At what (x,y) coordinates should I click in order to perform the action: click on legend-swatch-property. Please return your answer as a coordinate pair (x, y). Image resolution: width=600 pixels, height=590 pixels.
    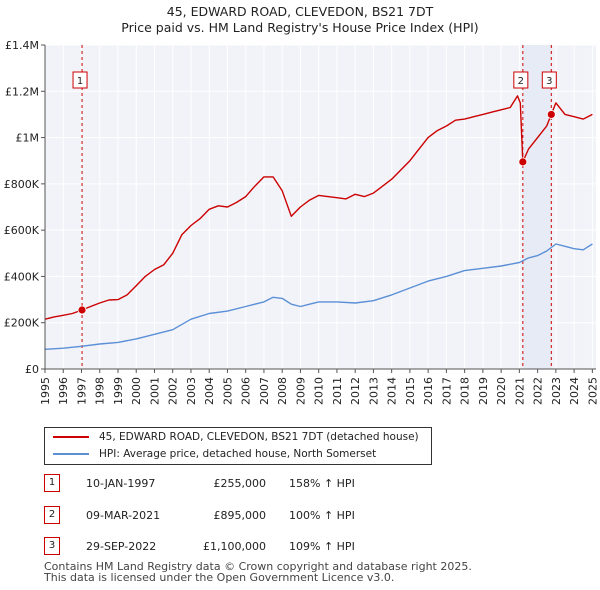
    Looking at the image, I should click on (71, 437).